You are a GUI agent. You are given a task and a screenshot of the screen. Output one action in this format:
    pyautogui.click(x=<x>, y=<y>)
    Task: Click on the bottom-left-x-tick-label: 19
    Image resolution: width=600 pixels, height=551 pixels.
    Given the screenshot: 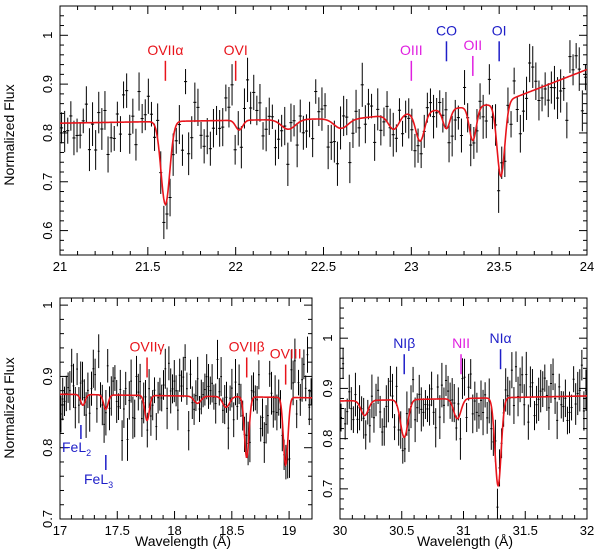 What is the action you would take?
    pyautogui.click(x=289, y=530)
    